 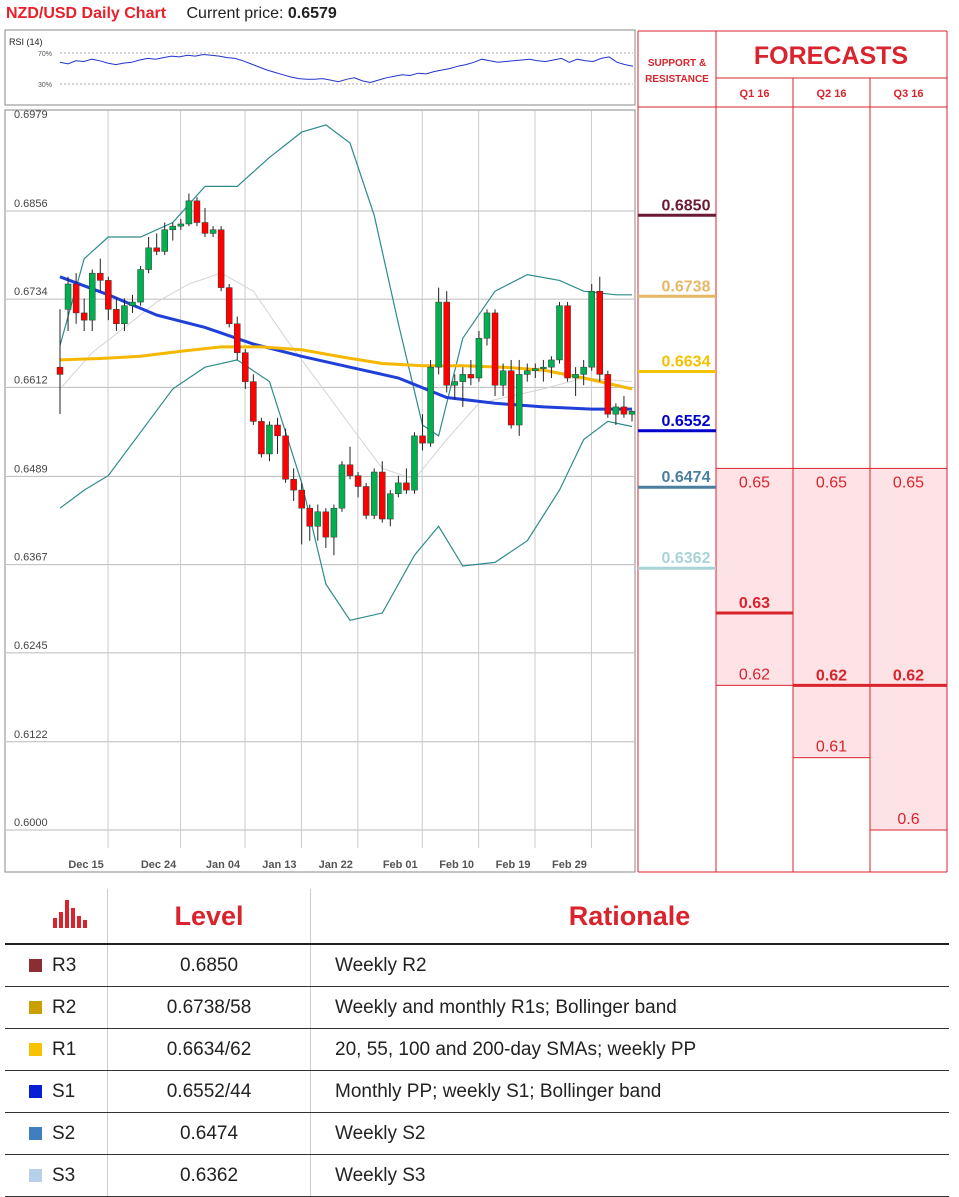 I want to click on x-tick-label: Feb 10, so click(x=456, y=865).